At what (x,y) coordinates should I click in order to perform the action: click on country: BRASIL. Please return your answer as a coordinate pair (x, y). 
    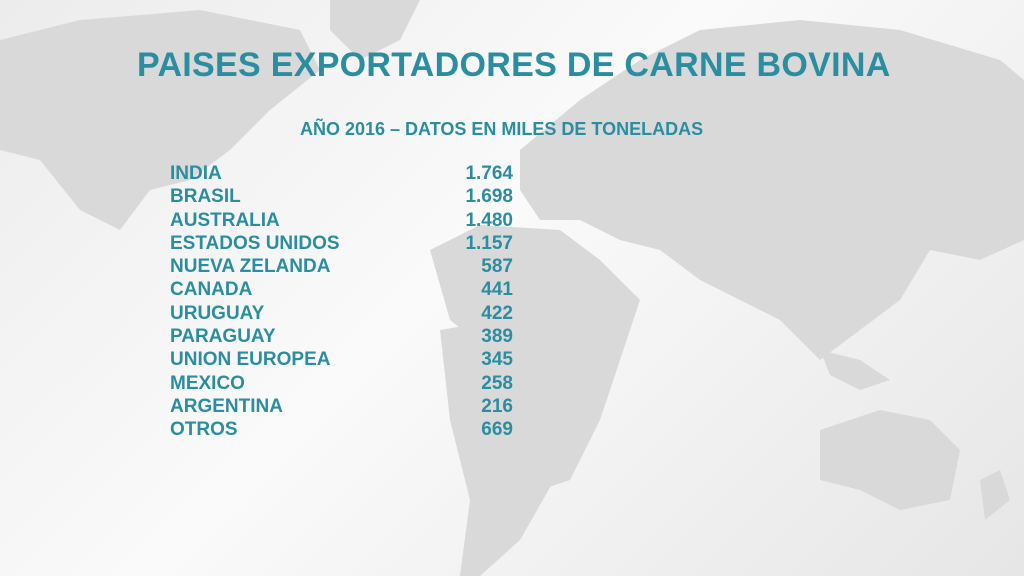
    Looking at the image, I should click on (205, 197).